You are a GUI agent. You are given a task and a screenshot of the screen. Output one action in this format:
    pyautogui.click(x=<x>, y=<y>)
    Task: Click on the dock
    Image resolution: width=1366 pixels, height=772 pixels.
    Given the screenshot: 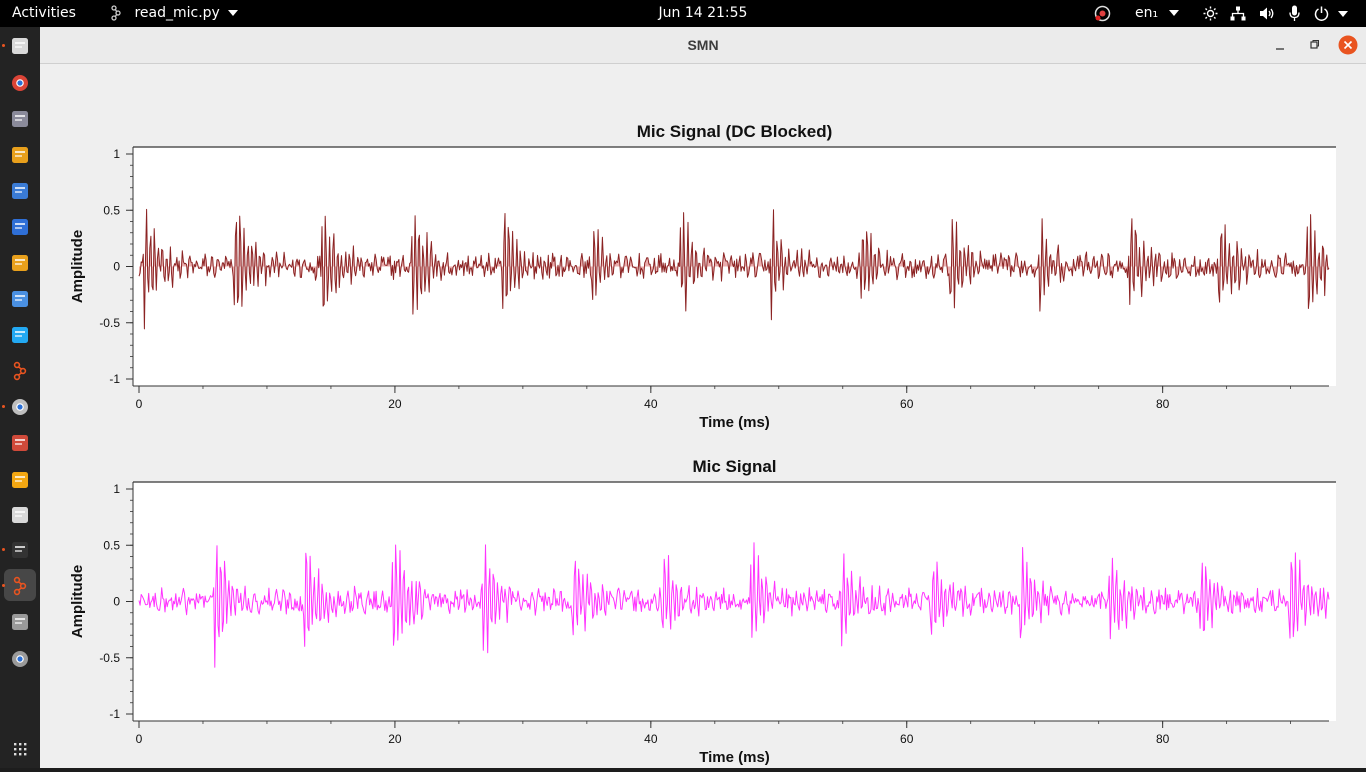 What is the action you would take?
    pyautogui.click(x=20, y=397)
    